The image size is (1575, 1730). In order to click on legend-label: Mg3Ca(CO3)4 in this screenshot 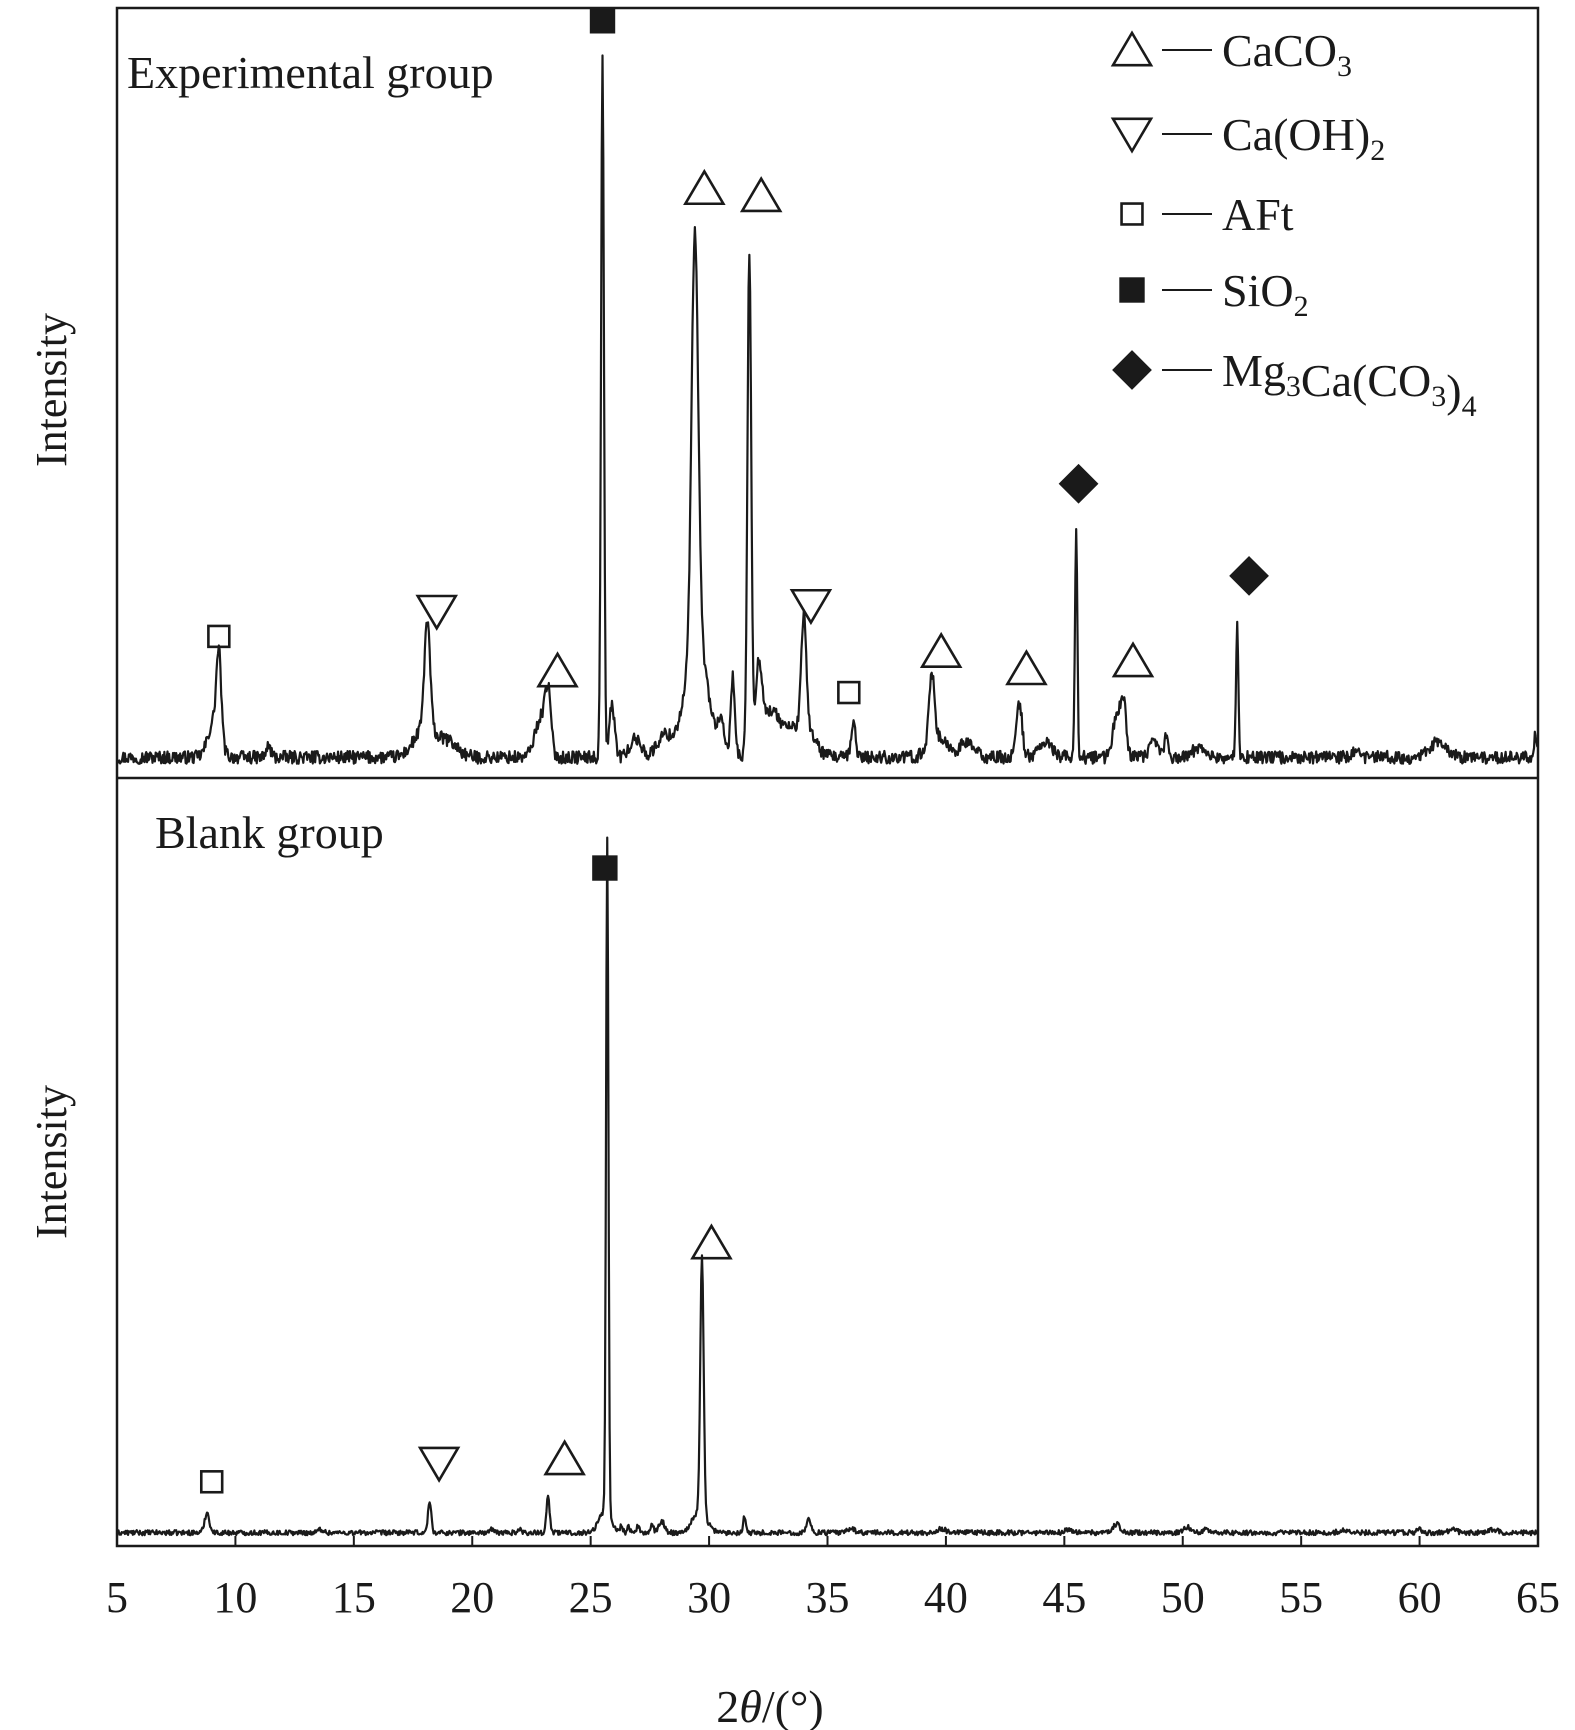, I will do `click(1349, 384)`.